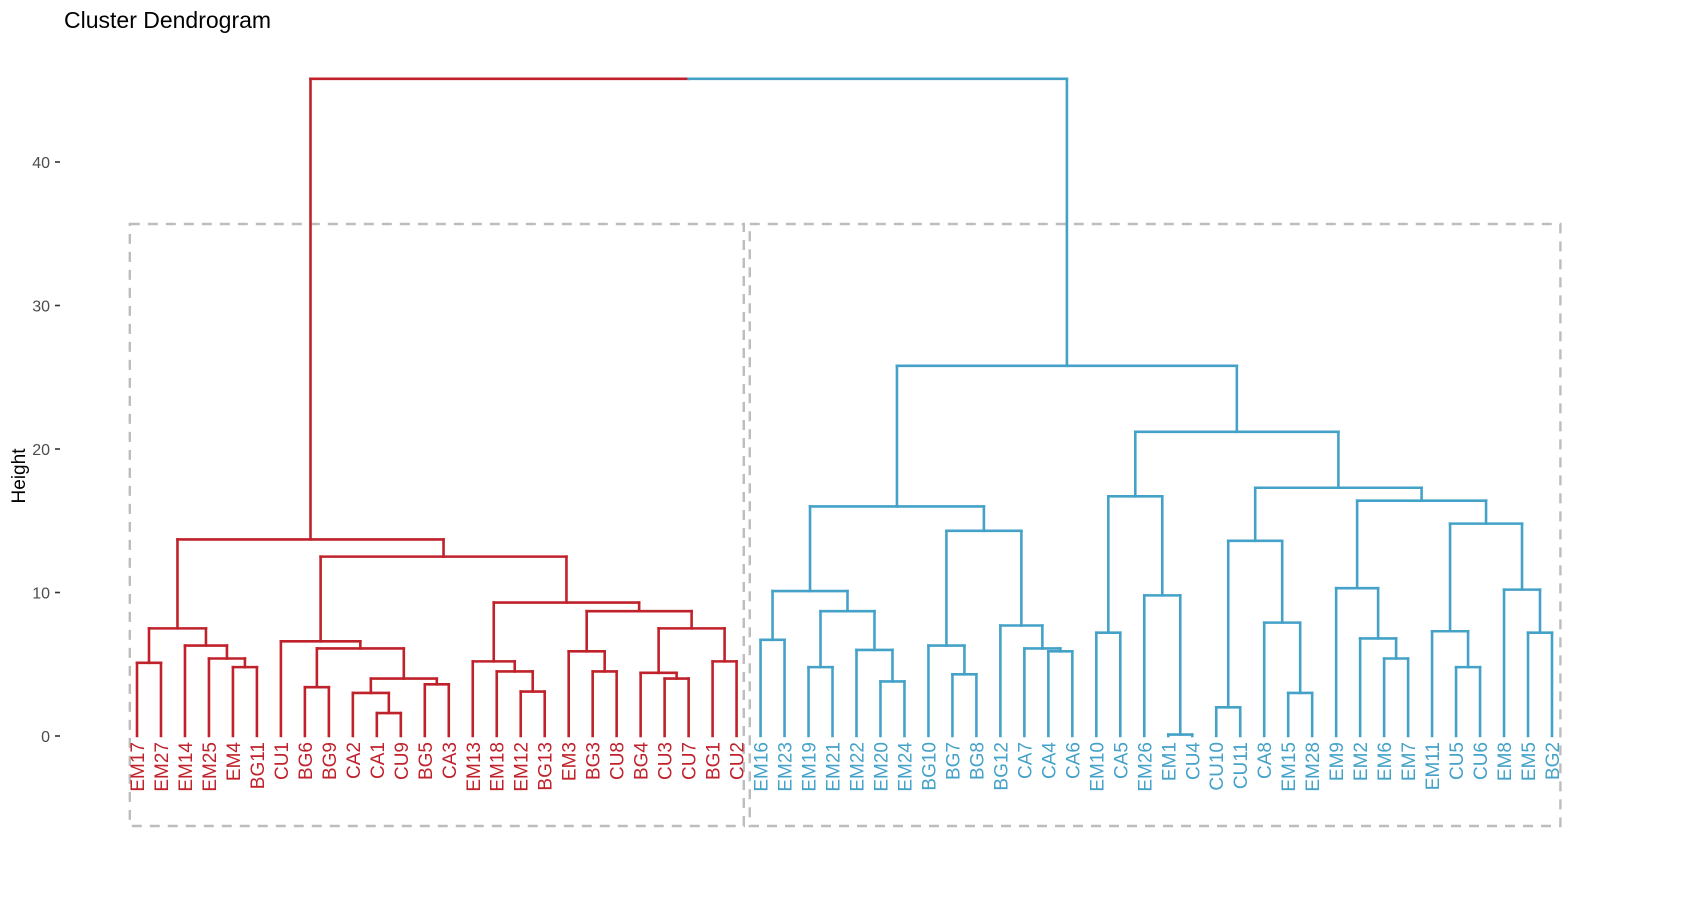  I want to click on leaf-label: EM15, so click(1289, 767).